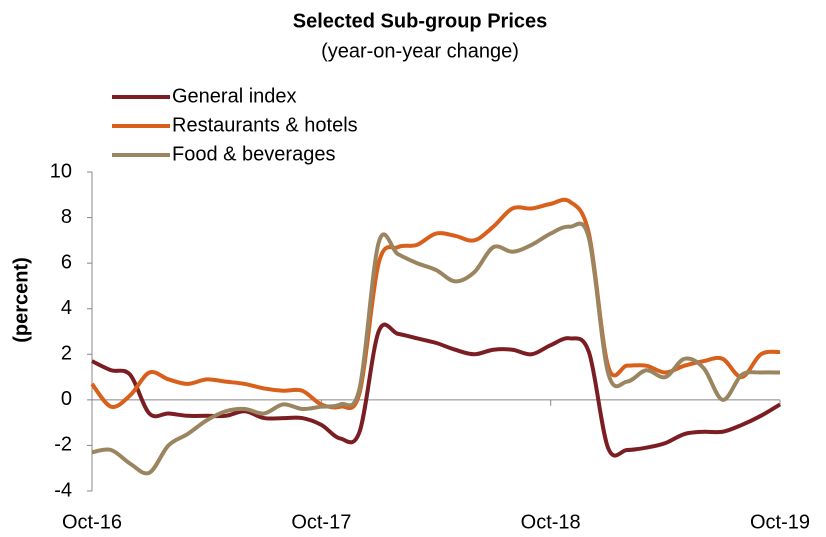  I want to click on y-tick-label: -4, so click(63, 490).